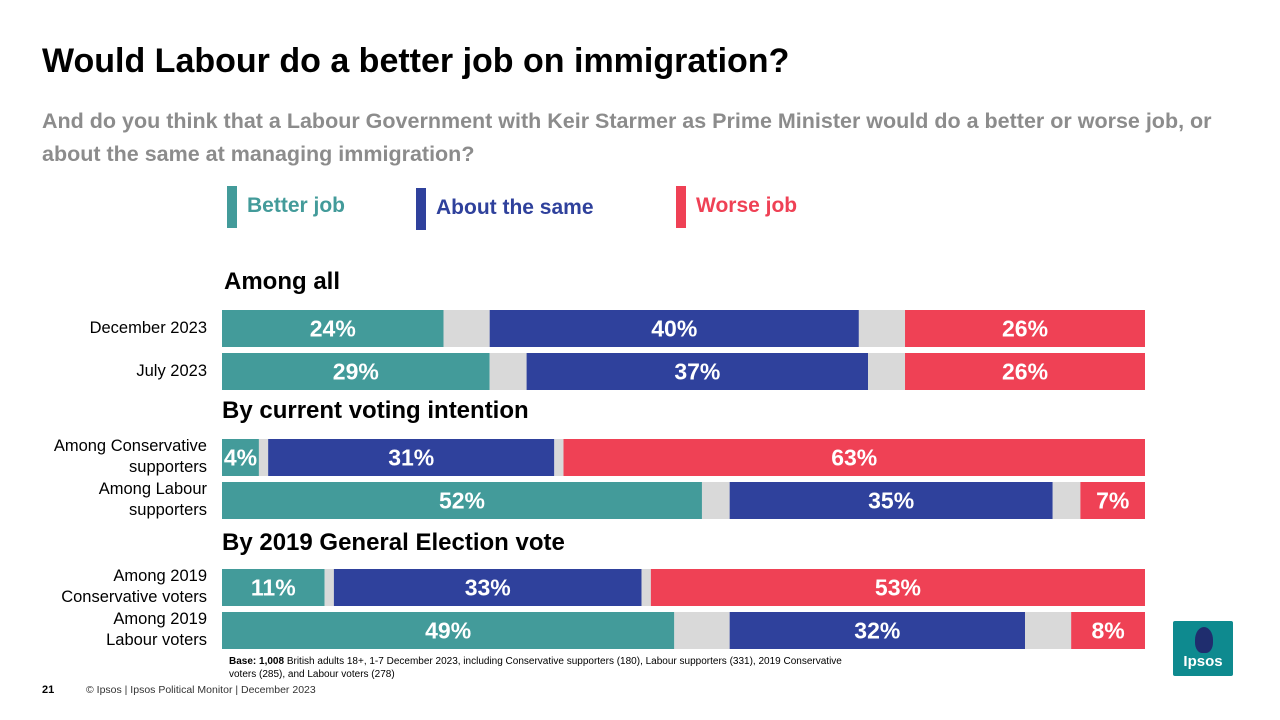  I want to click on bar-value-label: 29%, so click(356, 372).